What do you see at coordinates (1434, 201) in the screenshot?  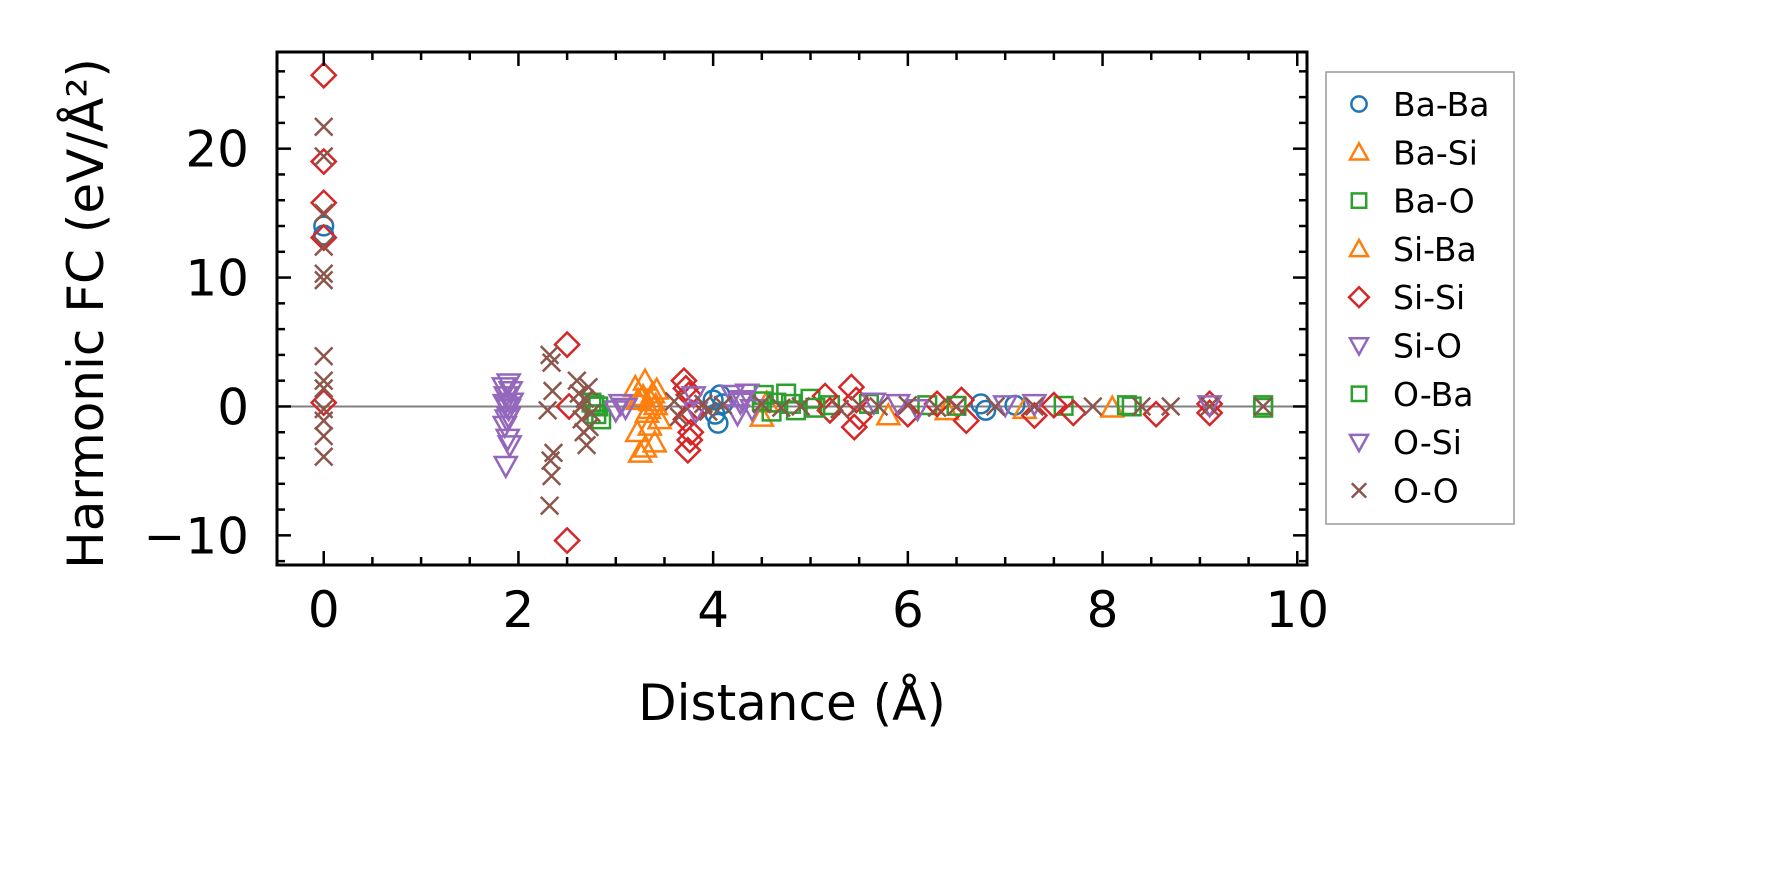 I see `legend-label: Ba-O` at bounding box center [1434, 201].